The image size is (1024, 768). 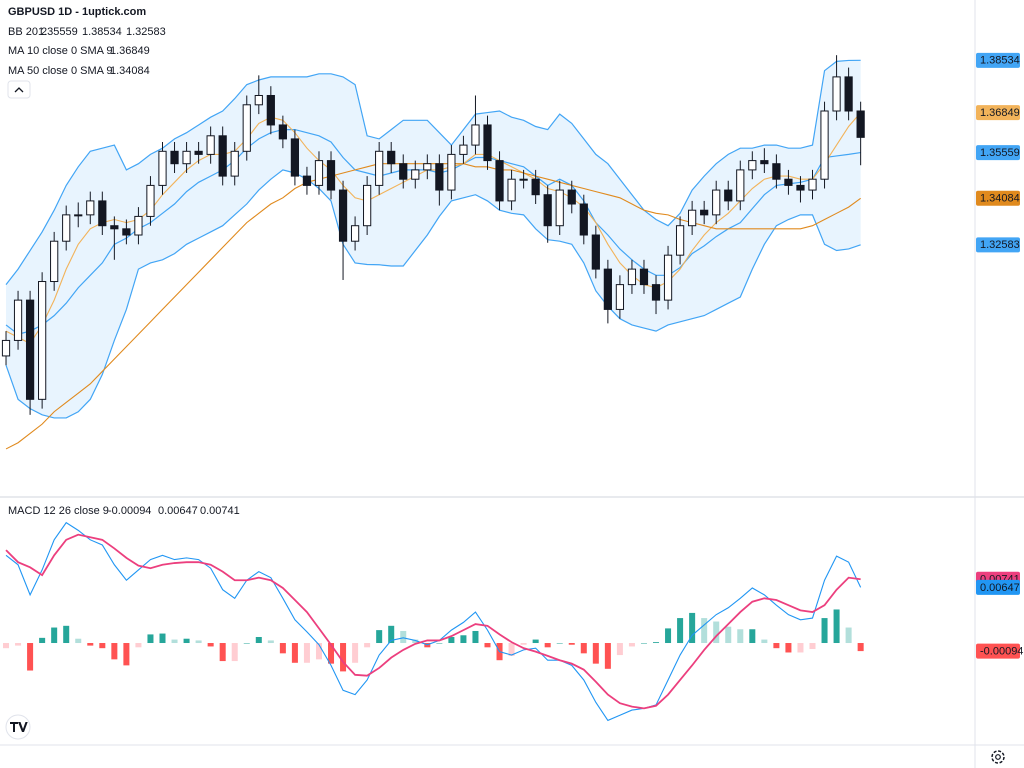 What do you see at coordinates (77, 12) in the screenshot?
I see `chart-title: GBPUSD 1D - 1uptick.com` at bounding box center [77, 12].